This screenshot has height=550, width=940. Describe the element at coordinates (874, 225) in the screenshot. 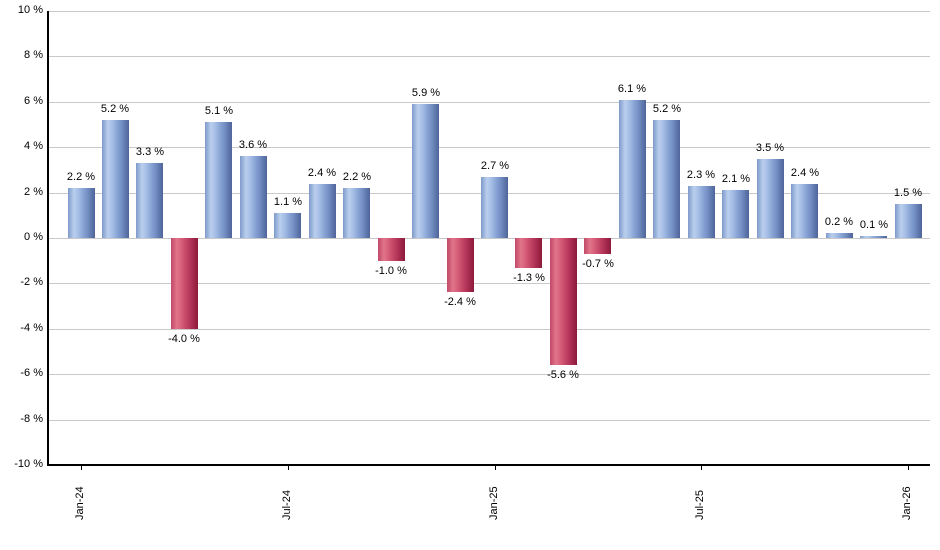

I see `bar-value-label: 0.1 %` at that location.